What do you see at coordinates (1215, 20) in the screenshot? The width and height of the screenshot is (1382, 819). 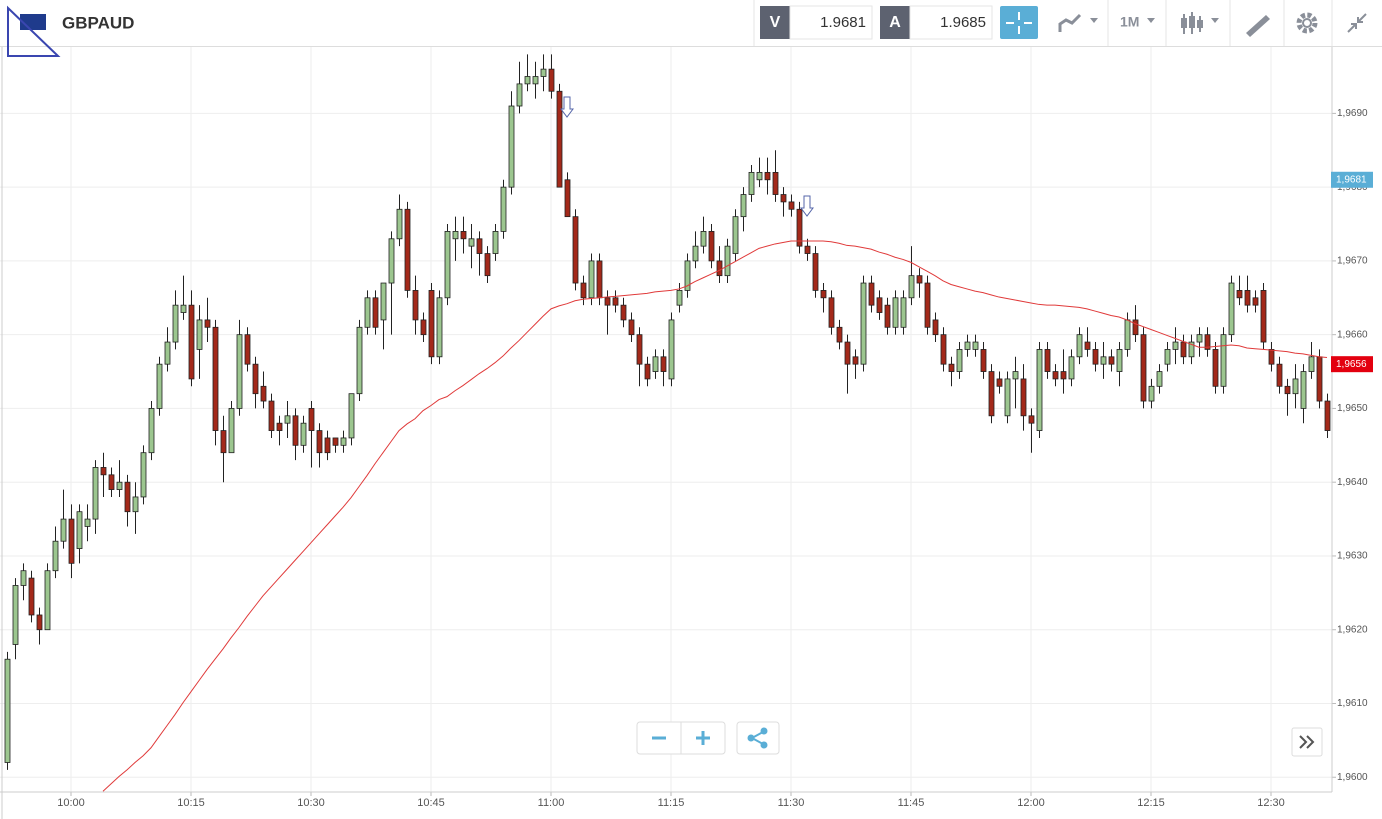 I see `dropdown-caret` at bounding box center [1215, 20].